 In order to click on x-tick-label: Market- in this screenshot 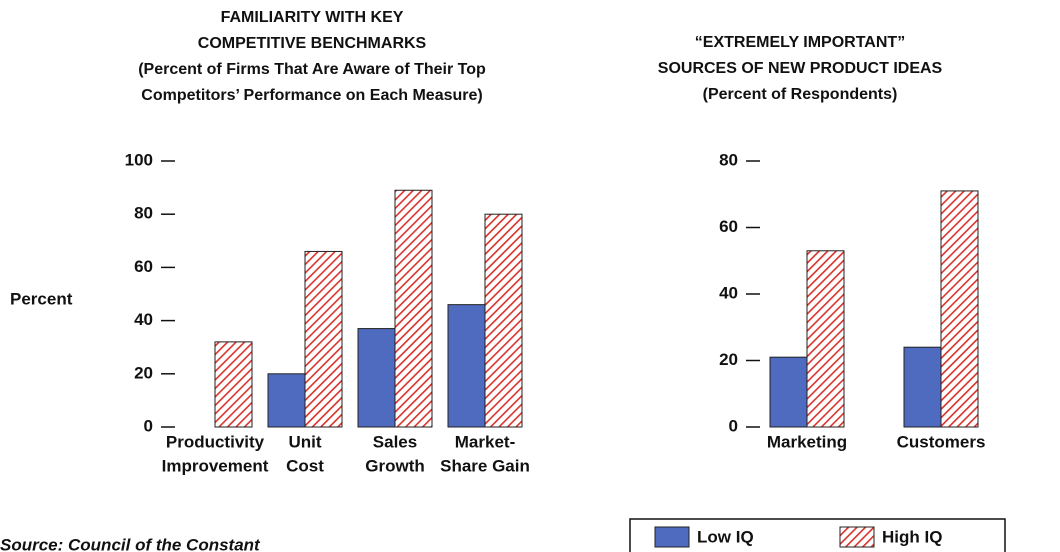, I will do `click(485, 441)`.